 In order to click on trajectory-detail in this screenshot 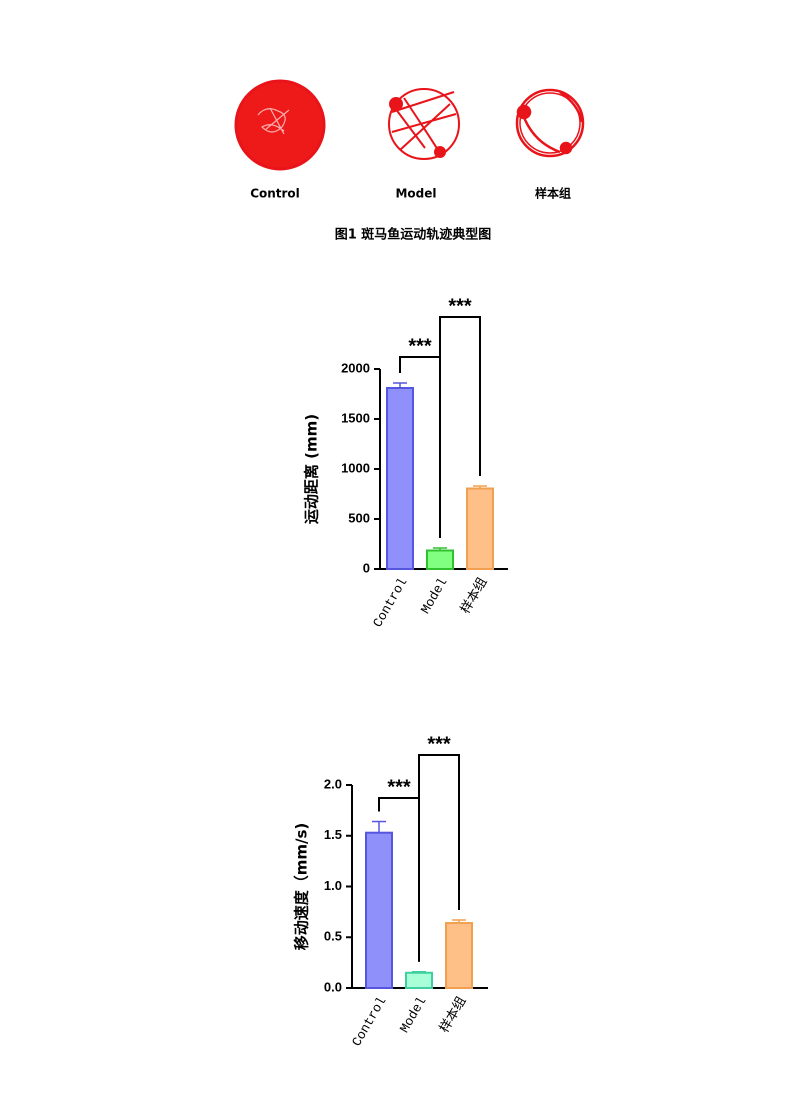, I will do `click(273, 121)`.